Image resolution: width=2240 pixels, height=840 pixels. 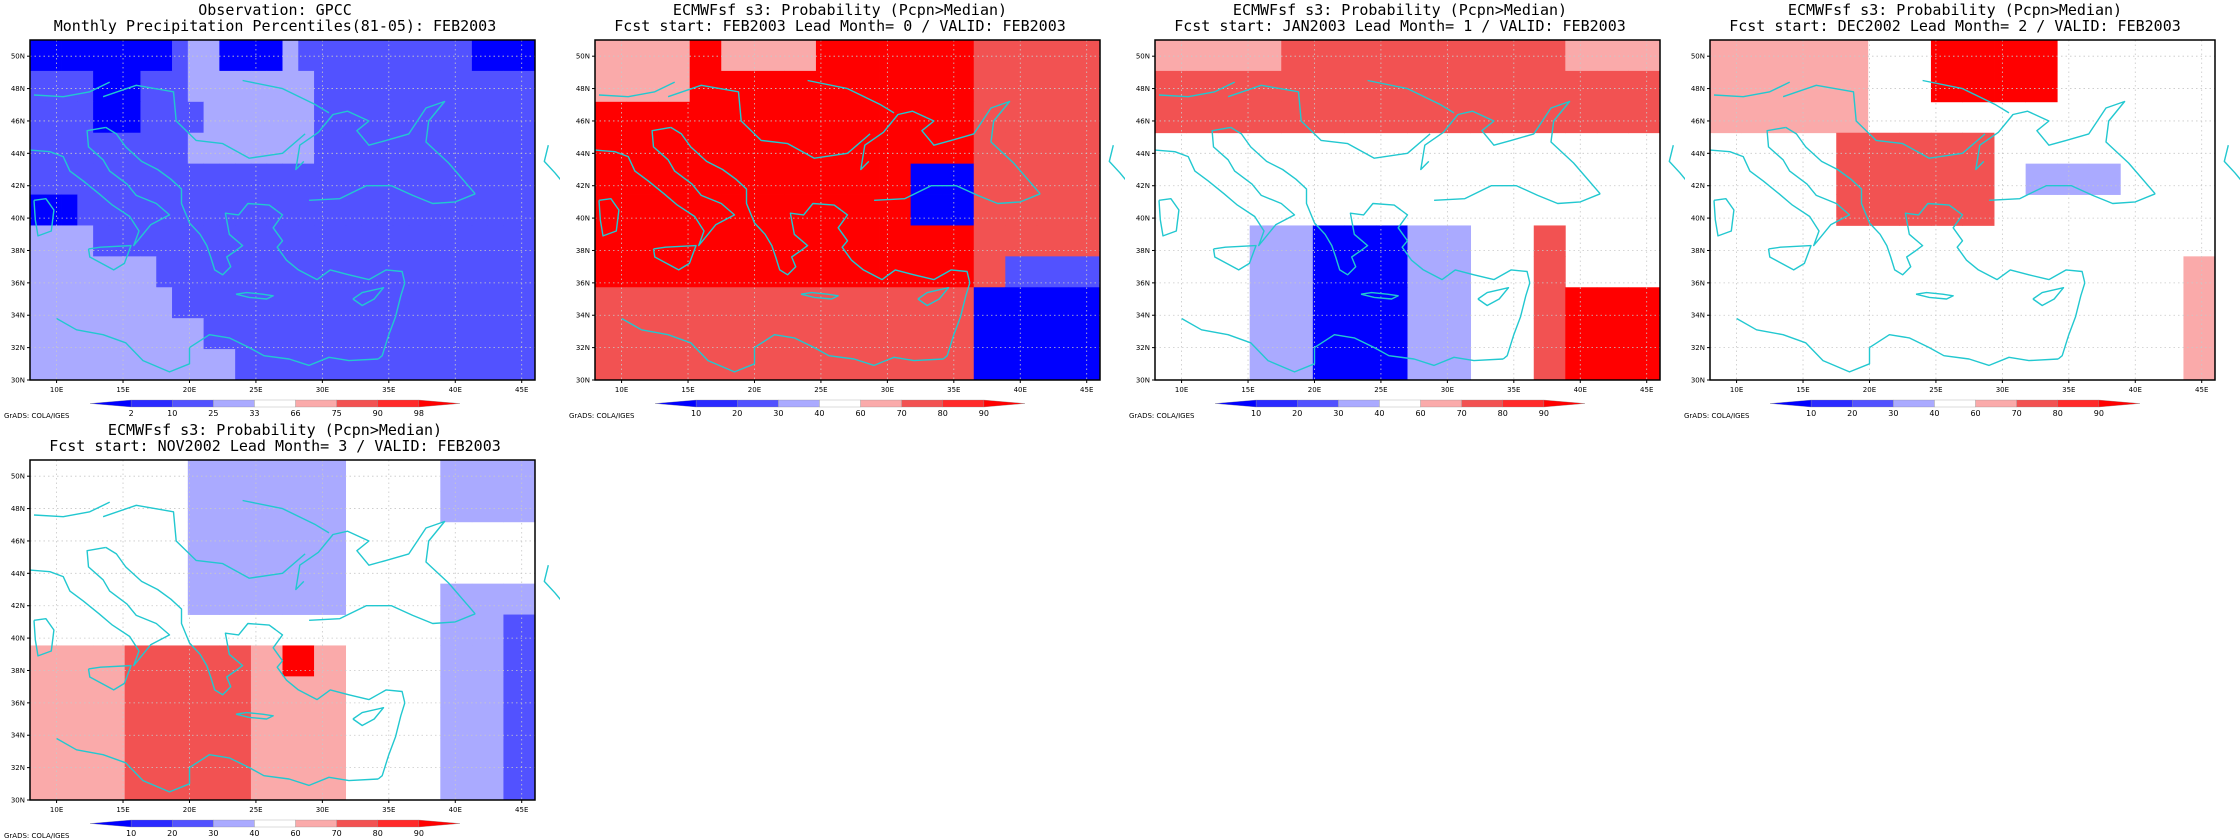 I want to click on colorbar-label: 60, so click(x=1975, y=413).